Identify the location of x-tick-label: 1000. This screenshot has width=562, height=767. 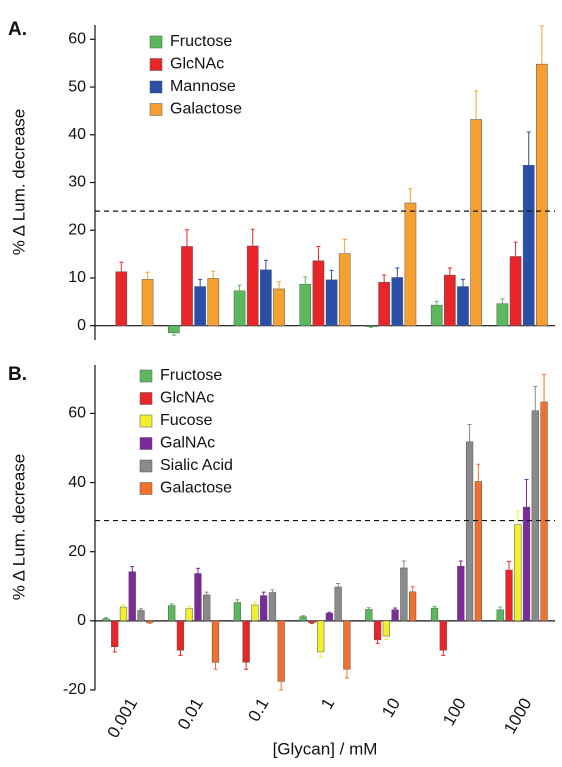
(517, 716).